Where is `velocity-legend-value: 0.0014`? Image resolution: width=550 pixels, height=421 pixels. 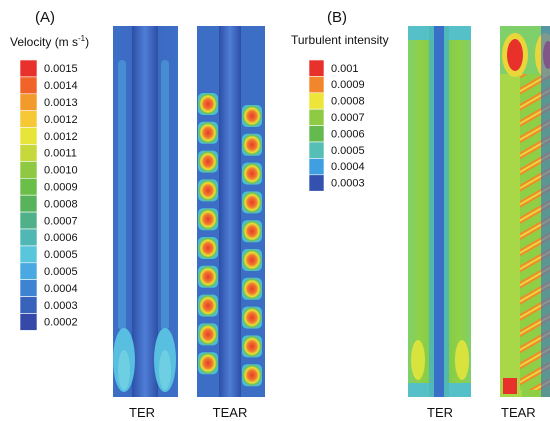
velocity-legend-value: 0.0014 is located at coordinates (61, 86).